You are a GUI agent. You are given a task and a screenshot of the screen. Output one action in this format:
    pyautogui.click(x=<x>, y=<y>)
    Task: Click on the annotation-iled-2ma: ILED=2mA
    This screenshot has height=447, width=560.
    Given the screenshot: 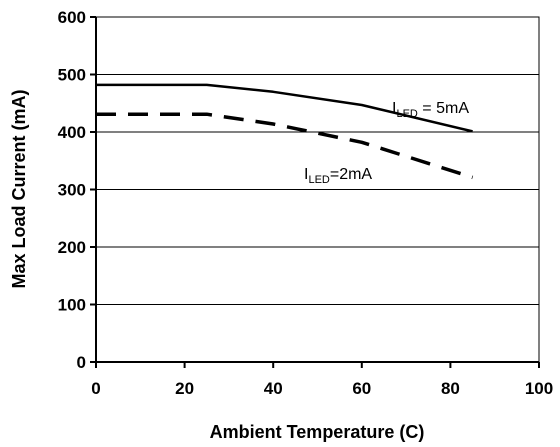 What is the action you would take?
    pyautogui.click(x=338, y=176)
    